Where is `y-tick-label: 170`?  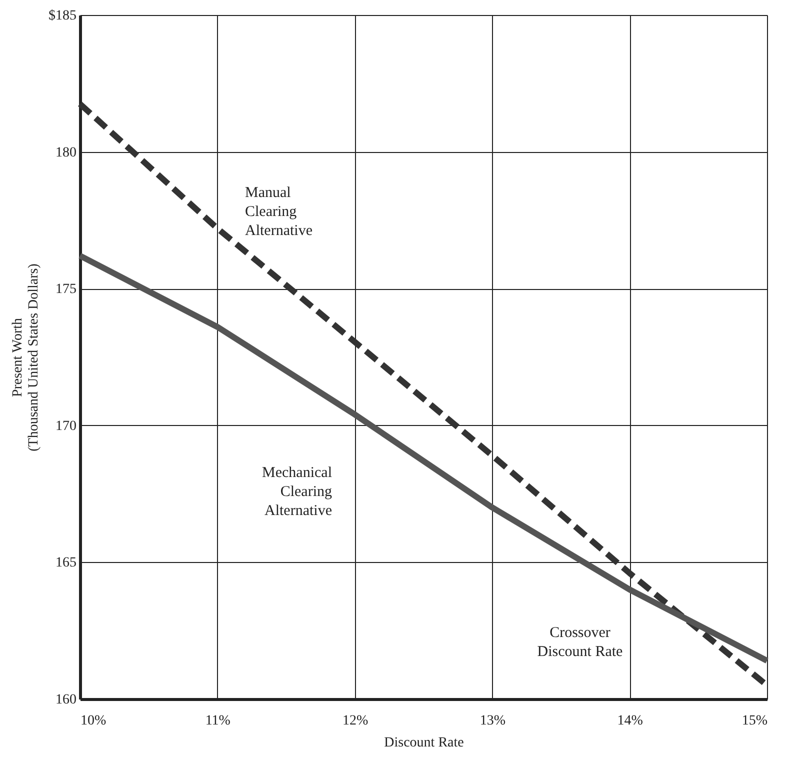
y-tick-label: 170 is located at coordinates (66, 426).